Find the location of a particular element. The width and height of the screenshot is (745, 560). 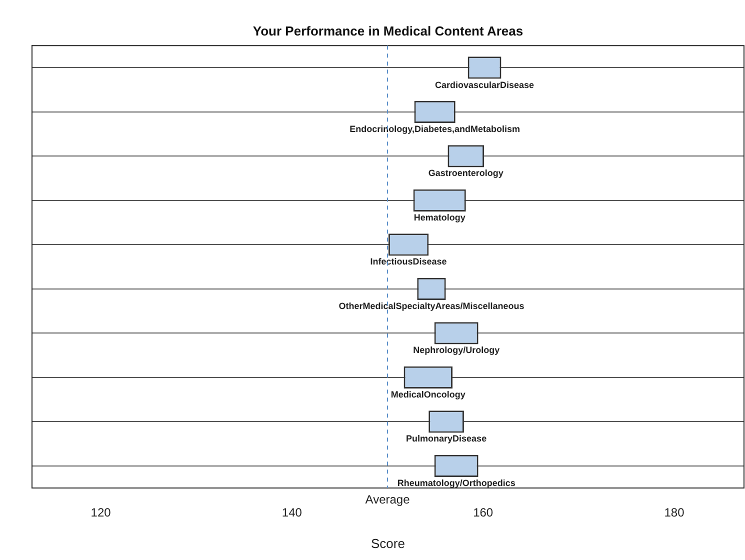

y-tick-label: Endocrinology,Diabetes,andMetabolism is located at coordinates (435, 129).